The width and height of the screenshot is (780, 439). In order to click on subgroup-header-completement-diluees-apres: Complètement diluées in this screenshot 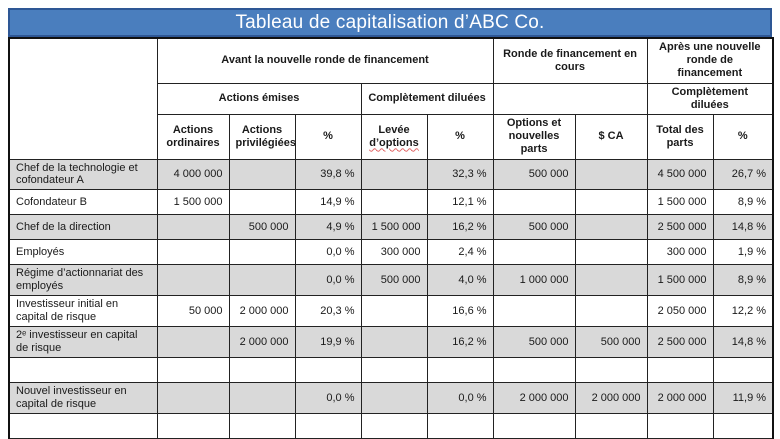, I will do `click(710, 98)`.